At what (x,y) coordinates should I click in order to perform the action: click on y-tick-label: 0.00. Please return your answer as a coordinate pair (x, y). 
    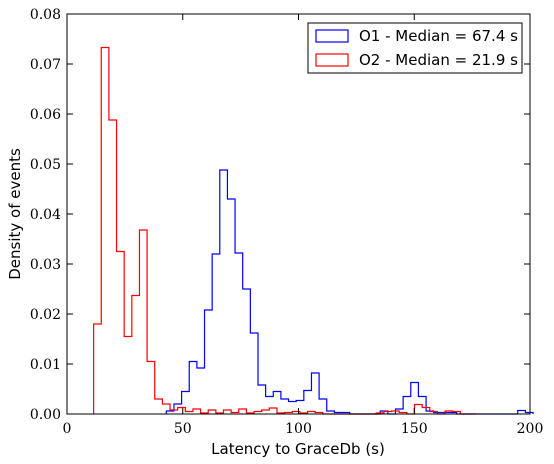
    Looking at the image, I should click on (45, 415).